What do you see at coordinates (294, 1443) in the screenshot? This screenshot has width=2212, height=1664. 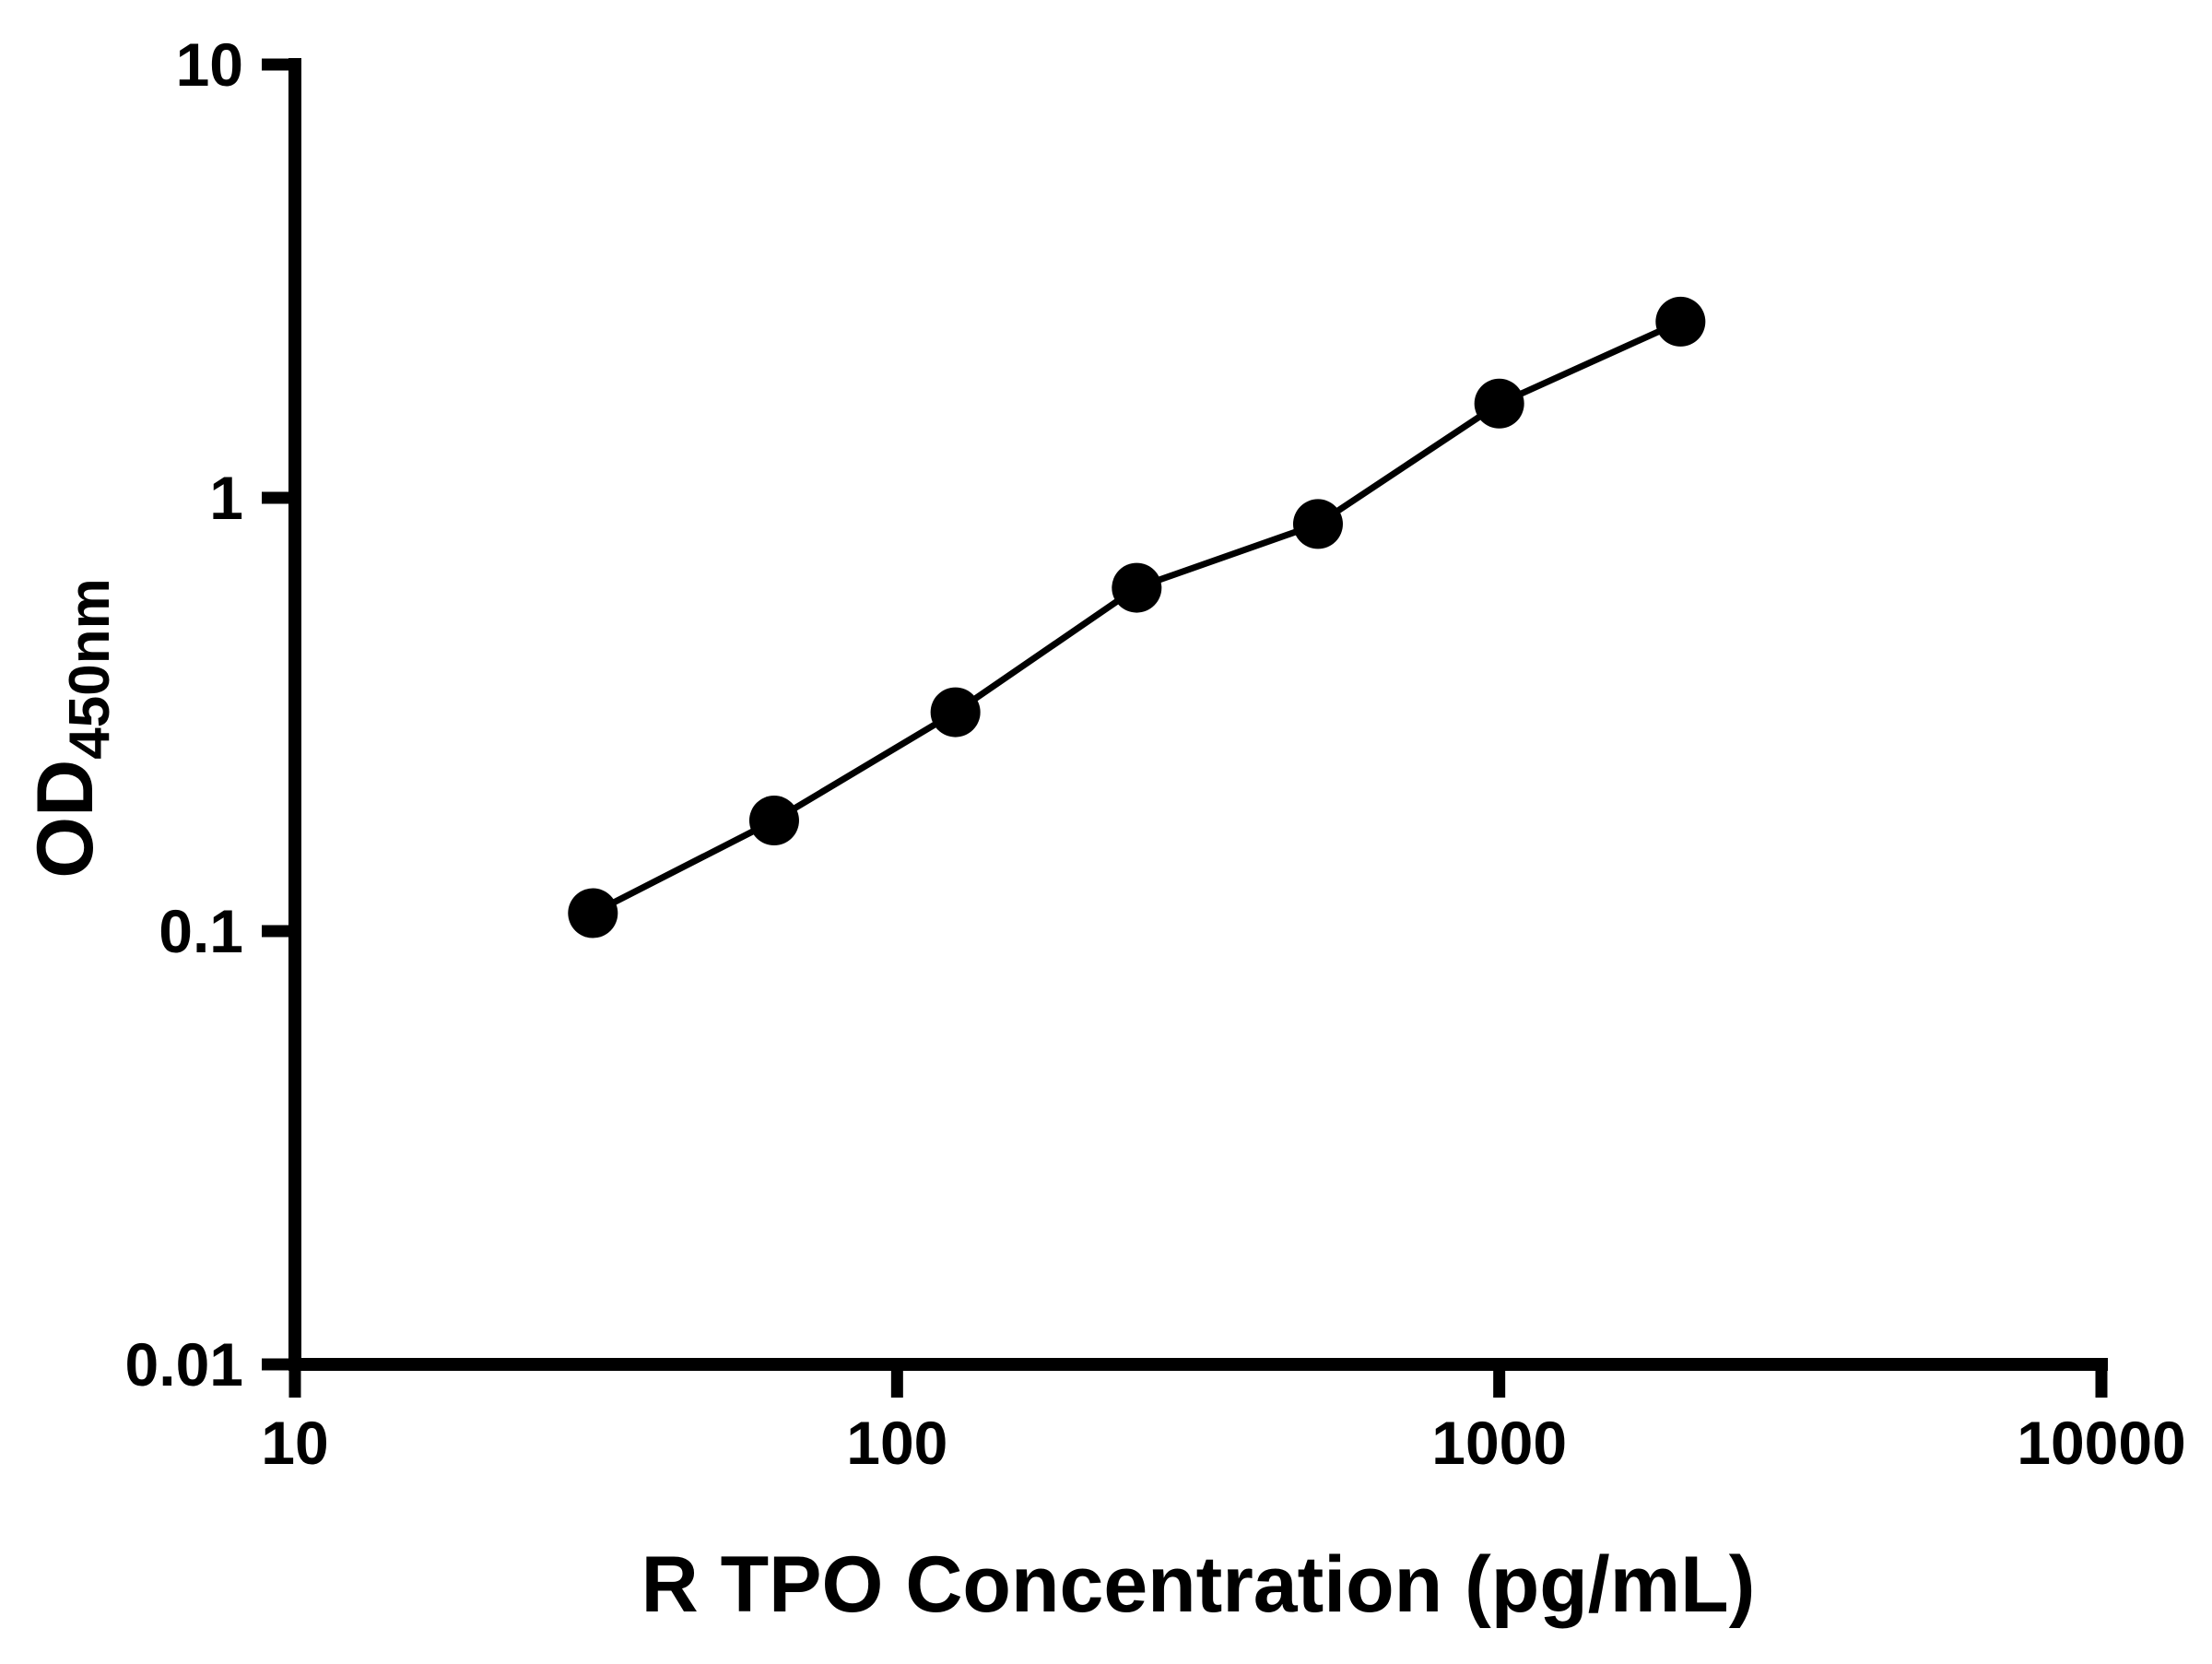 I see `x-tick-label: 10` at bounding box center [294, 1443].